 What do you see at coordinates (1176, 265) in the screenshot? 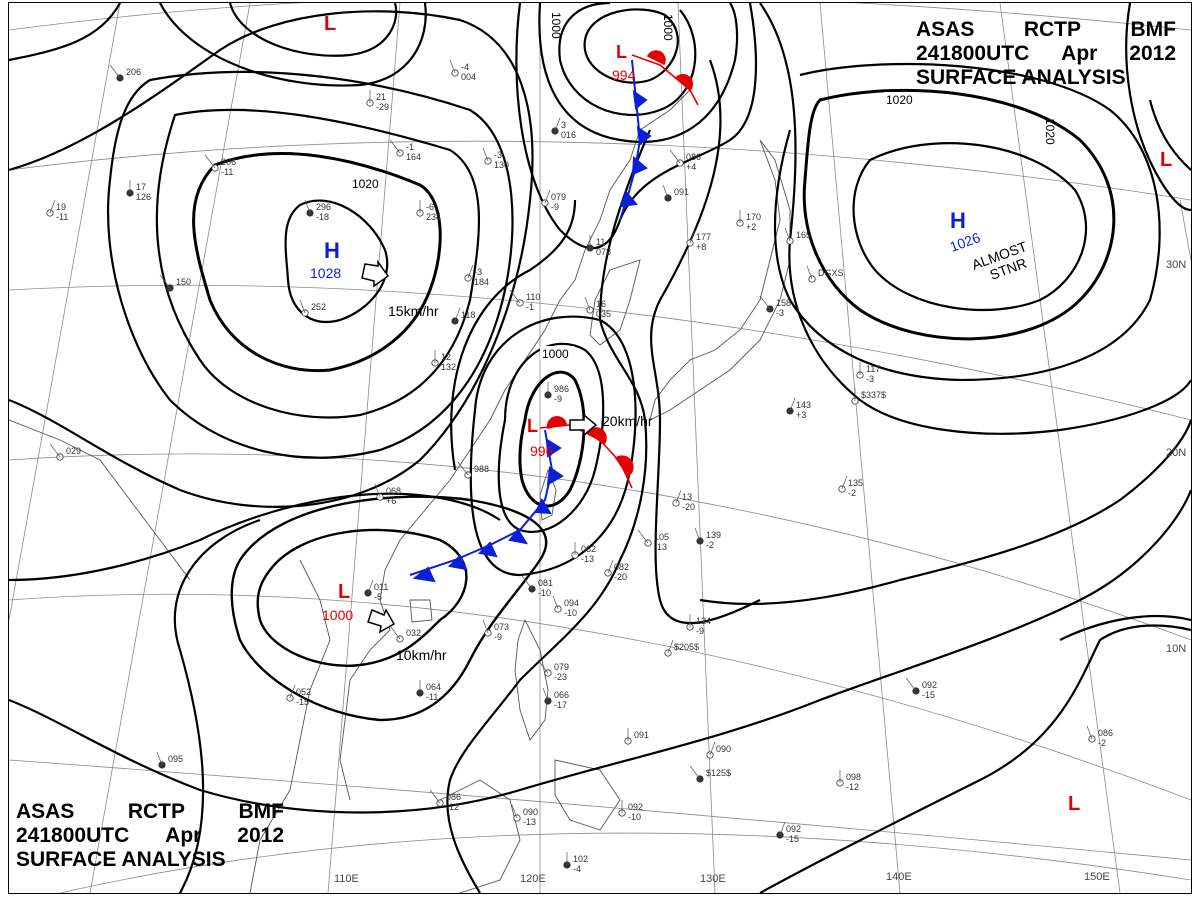
I see `lat-label-30n: 30N` at bounding box center [1176, 265].